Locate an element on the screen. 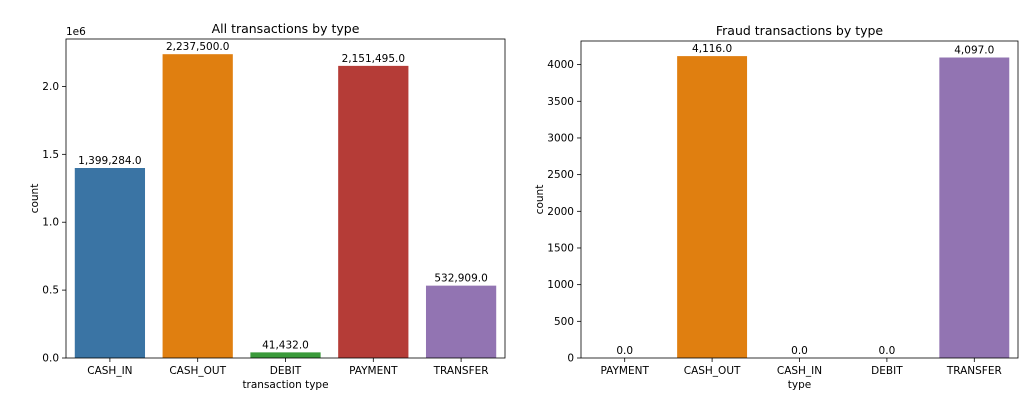 This screenshot has width=1034, height=413. y-tick-label: 0.5 is located at coordinates (50, 291).